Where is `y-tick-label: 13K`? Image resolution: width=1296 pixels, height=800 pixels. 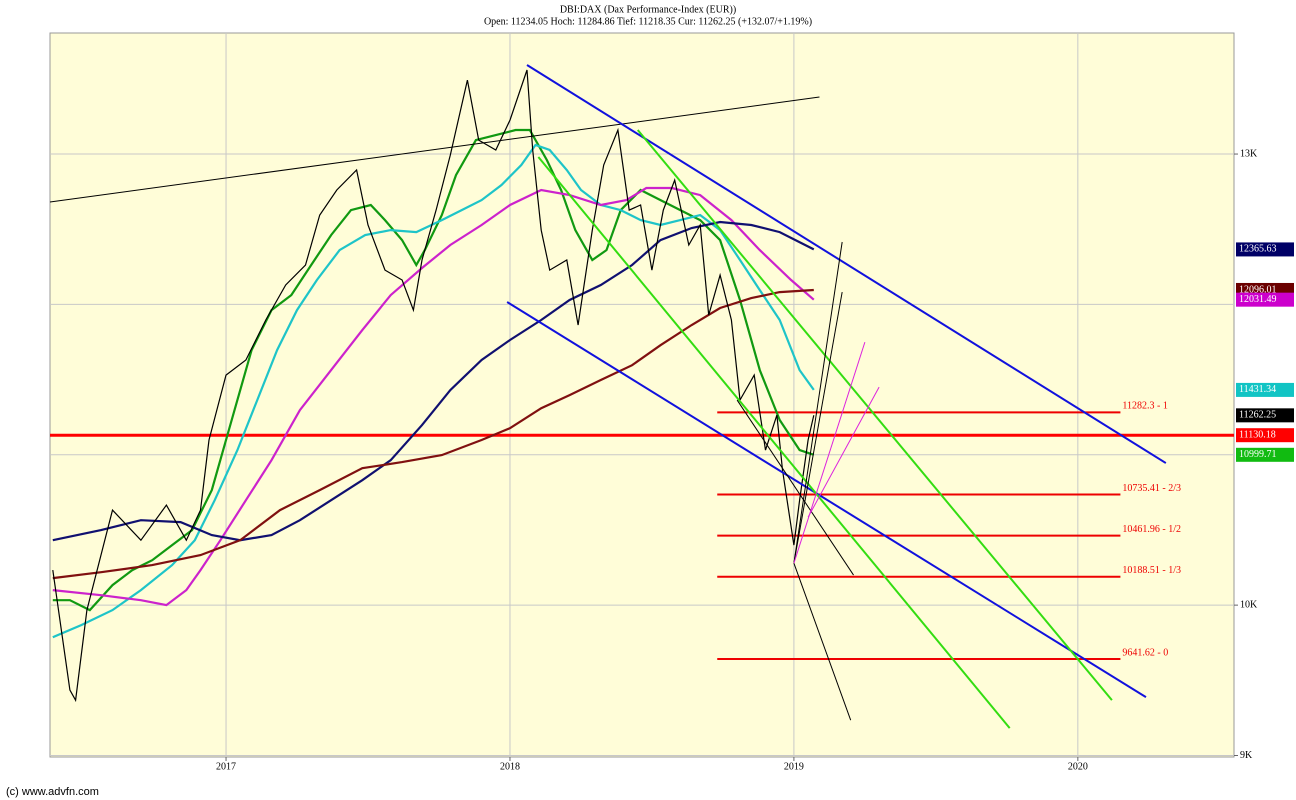 y-tick-label: 13K is located at coordinates (1249, 153).